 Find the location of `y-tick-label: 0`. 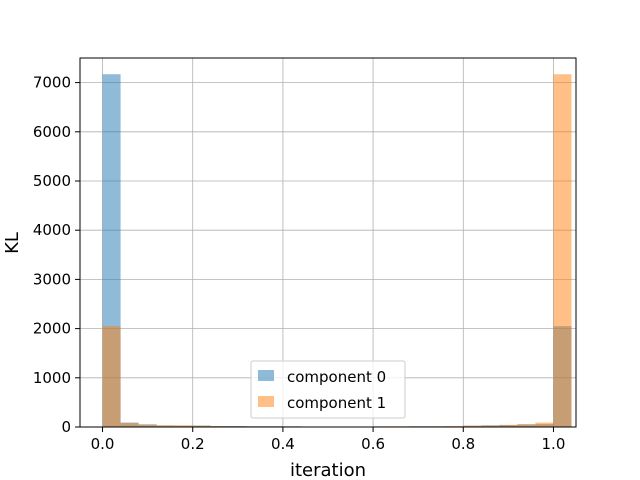

y-tick-label: 0 is located at coordinates (66, 427).